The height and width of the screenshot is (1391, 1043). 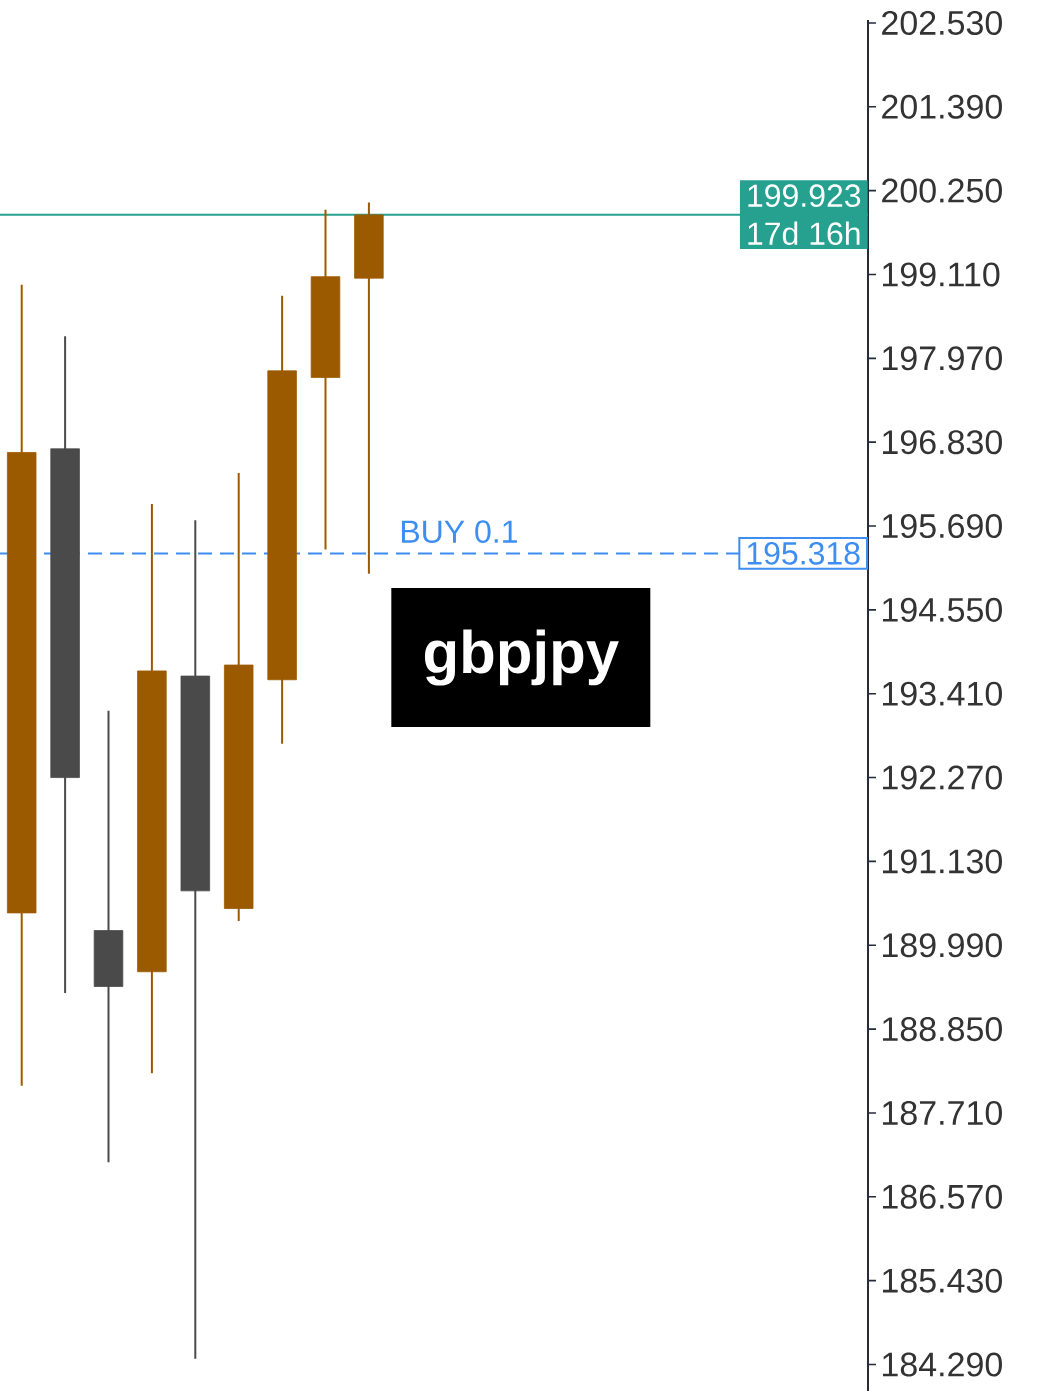 I want to click on y-tick-label: 195.690, so click(x=942, y=526).